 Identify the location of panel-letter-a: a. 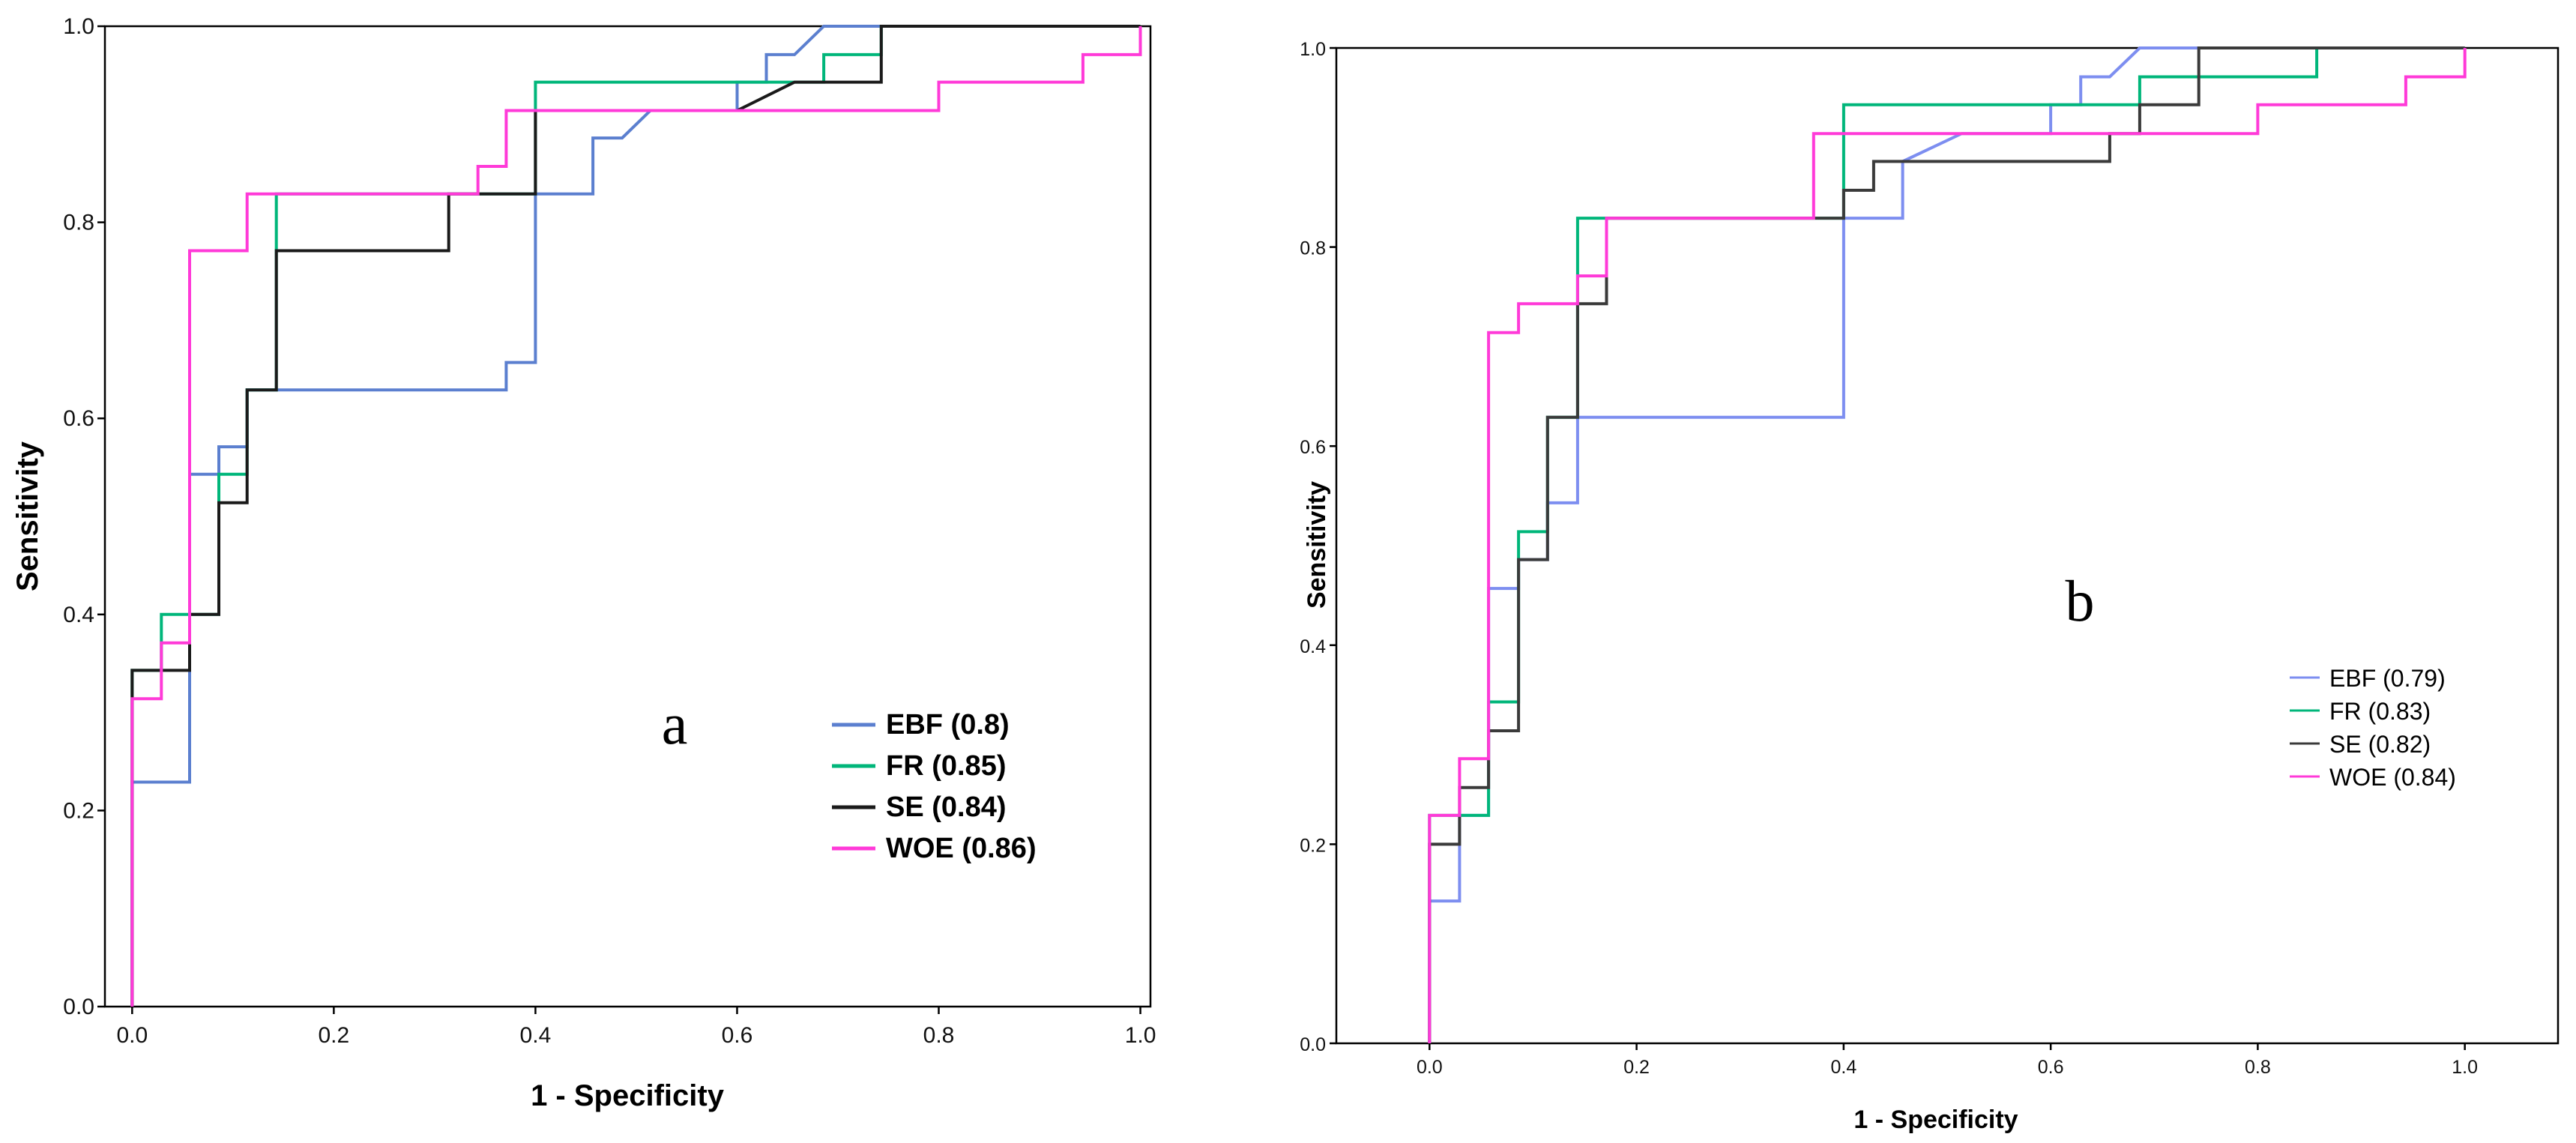
(675, 723).